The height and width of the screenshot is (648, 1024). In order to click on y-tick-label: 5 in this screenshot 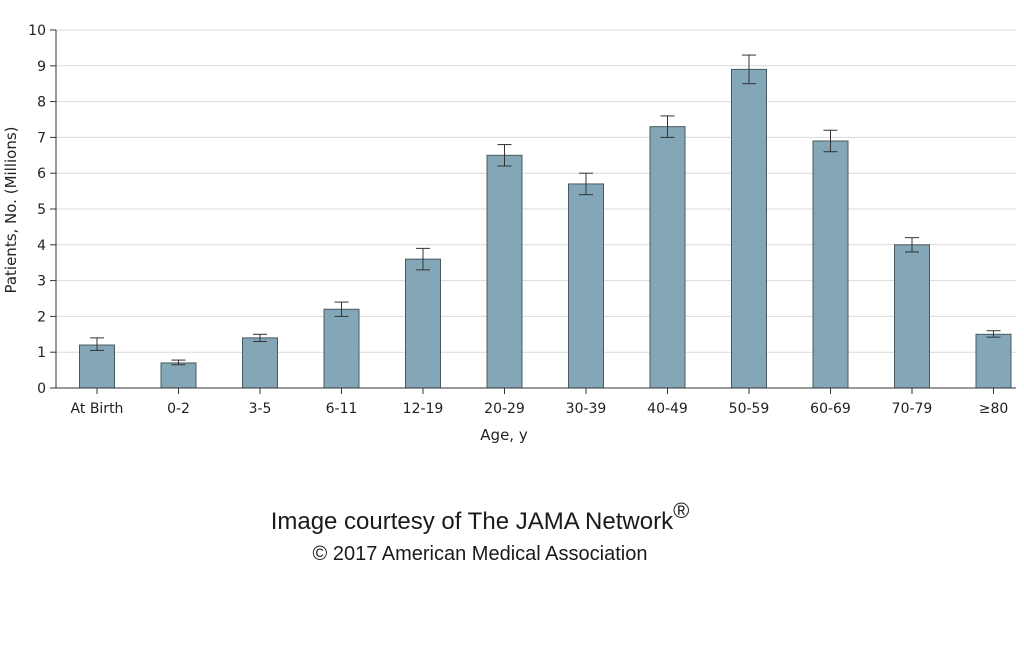, I will do `click(41, 210)`.